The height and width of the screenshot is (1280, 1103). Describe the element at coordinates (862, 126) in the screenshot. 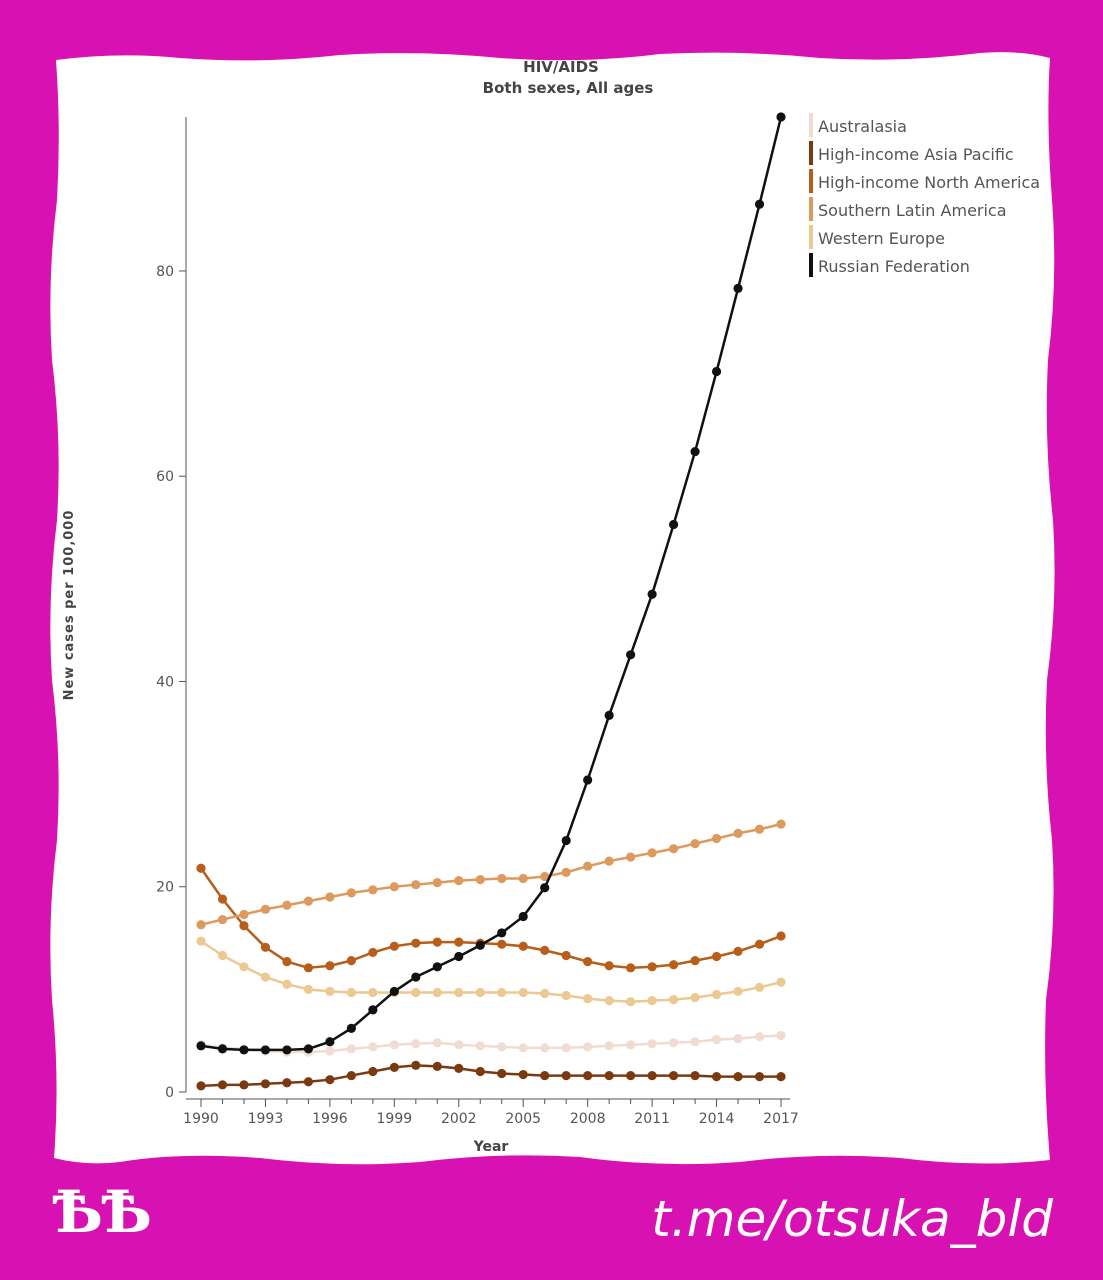

I see `legend-label: Australasia` at that location.